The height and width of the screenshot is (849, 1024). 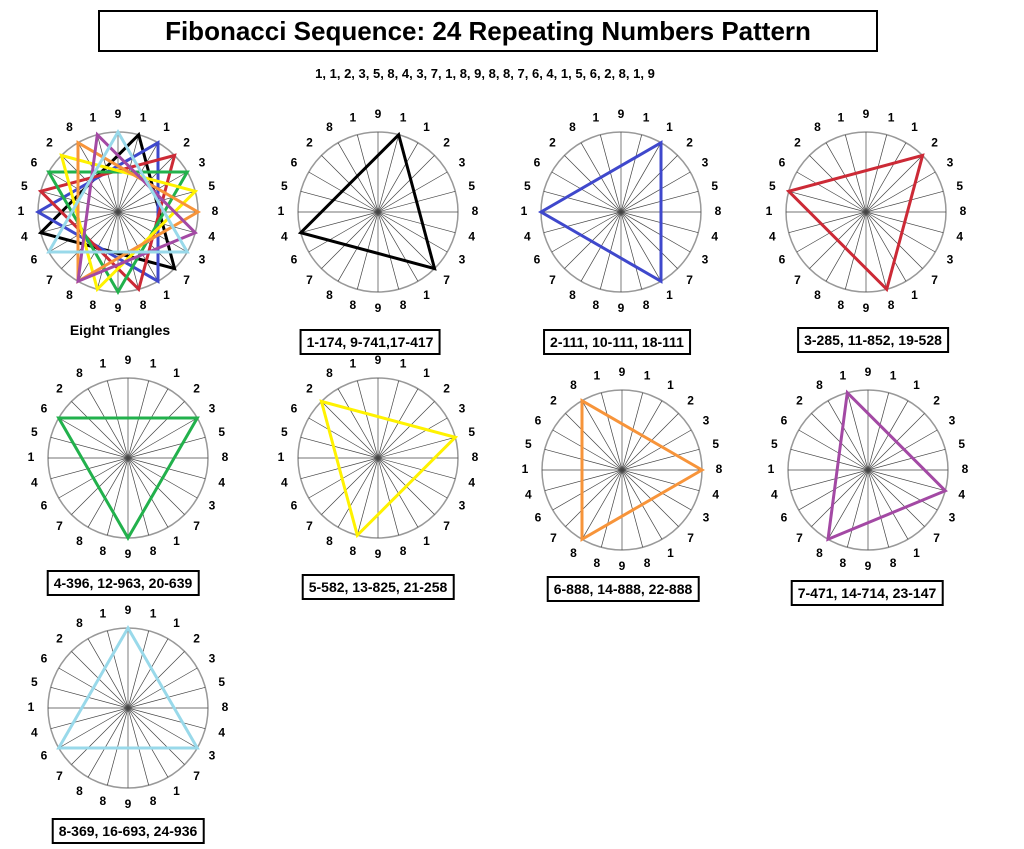 I want to click on triangle-caption: 2-111, 10-111, 18-111, so click(x=617, y=342).